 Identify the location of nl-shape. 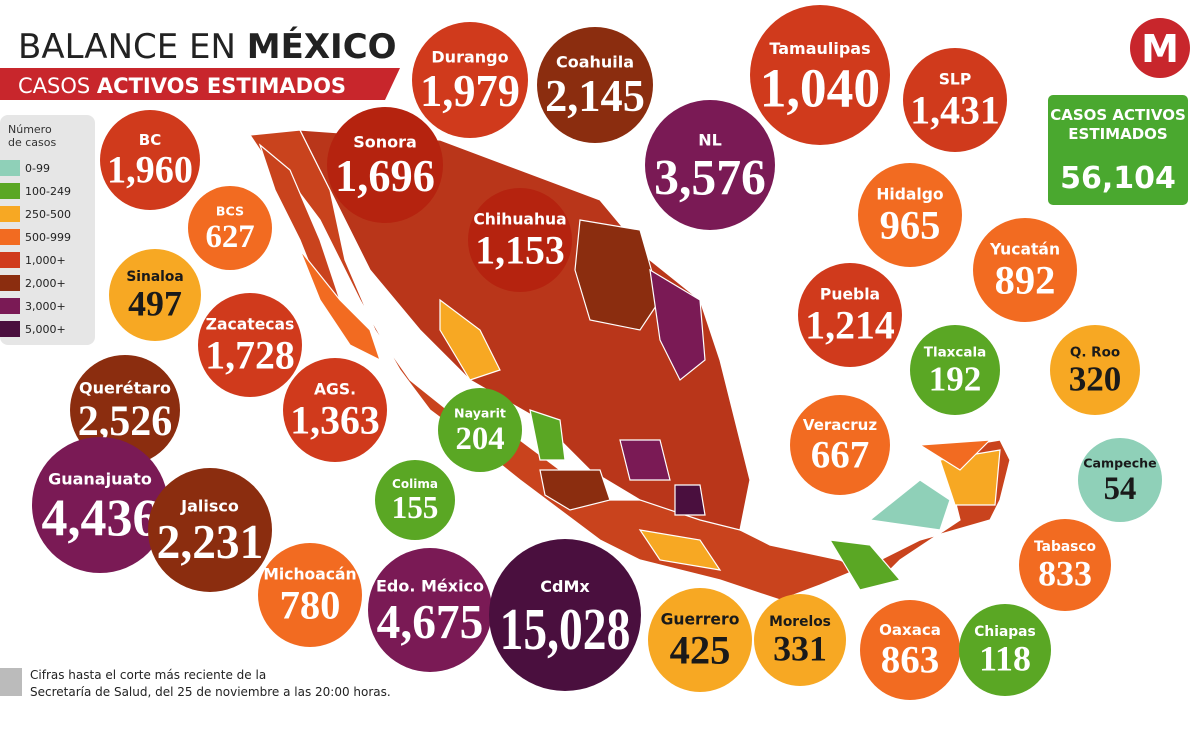
(677, 324).